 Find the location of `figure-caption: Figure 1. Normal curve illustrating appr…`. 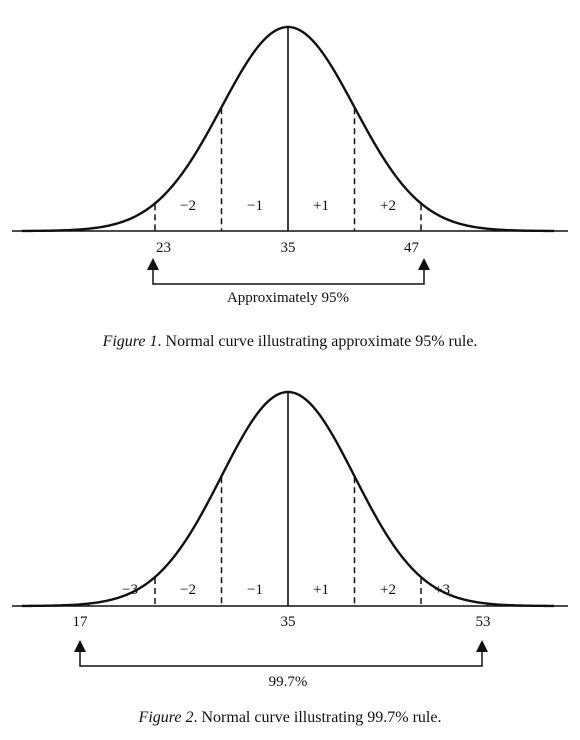

figure-caption: Figure 1. Normal curve illustrating appr… is located at coordinates (290, 341).